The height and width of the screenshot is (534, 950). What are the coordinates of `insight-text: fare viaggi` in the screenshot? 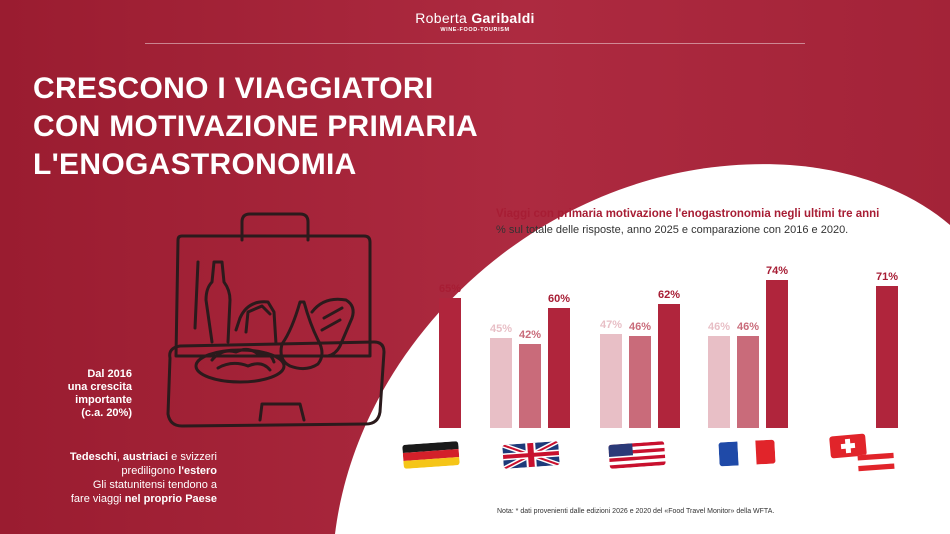 It's located at (97, 499).